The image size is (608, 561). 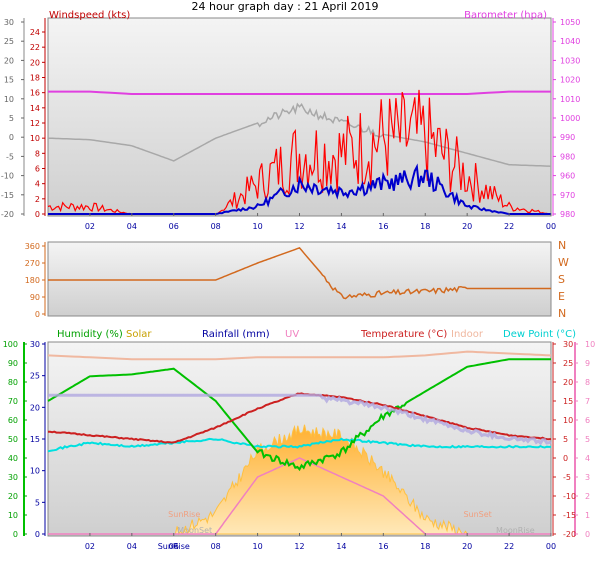 I want to click on chart-title: 24 hour graph day : 21 April 2019, so click(x=285, y=6).